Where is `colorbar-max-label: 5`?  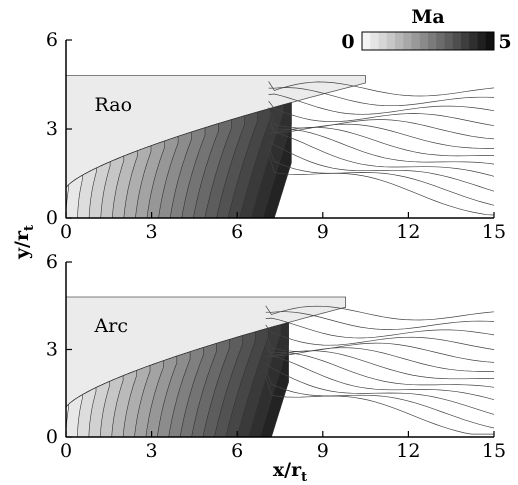 colorbar-max-label: 5 is located at coordinates (504, 42).